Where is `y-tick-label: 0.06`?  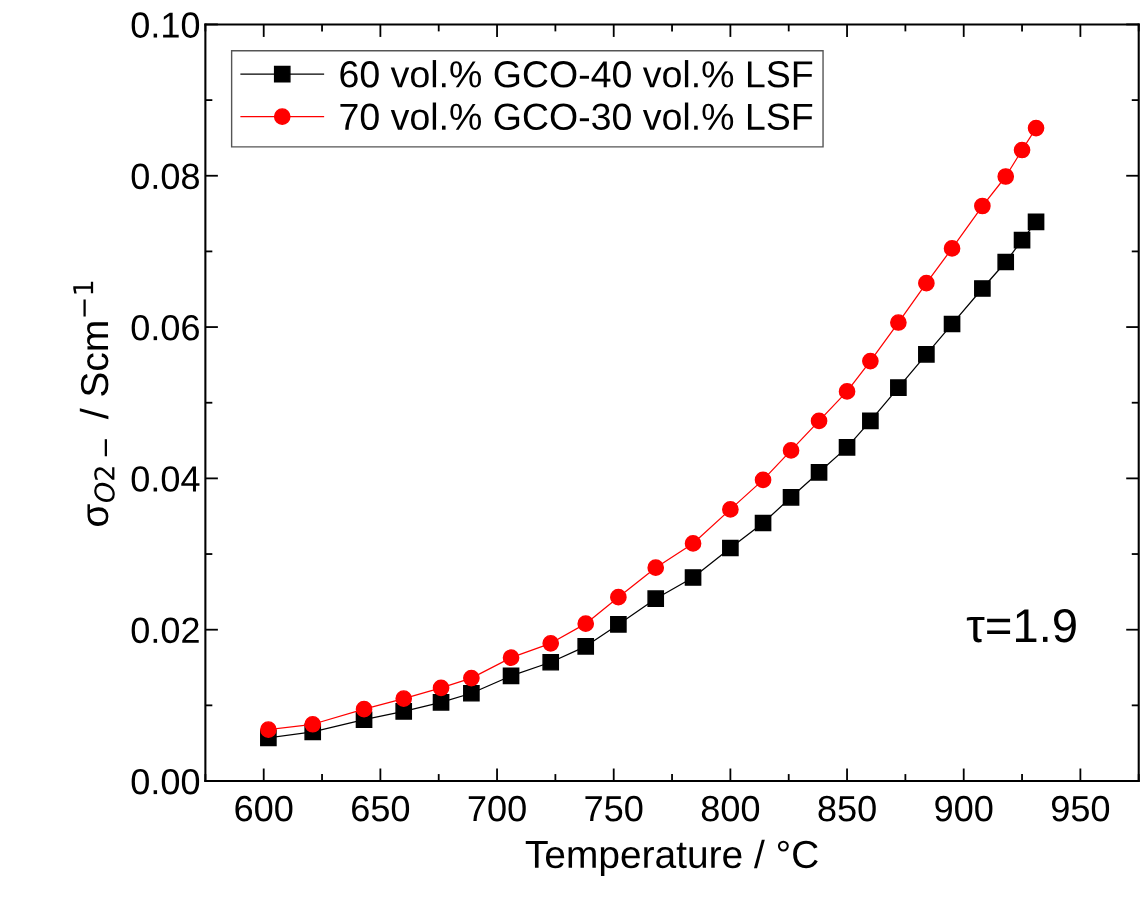
y-tick-label: 0.06 is located at coordinates (165, 327).